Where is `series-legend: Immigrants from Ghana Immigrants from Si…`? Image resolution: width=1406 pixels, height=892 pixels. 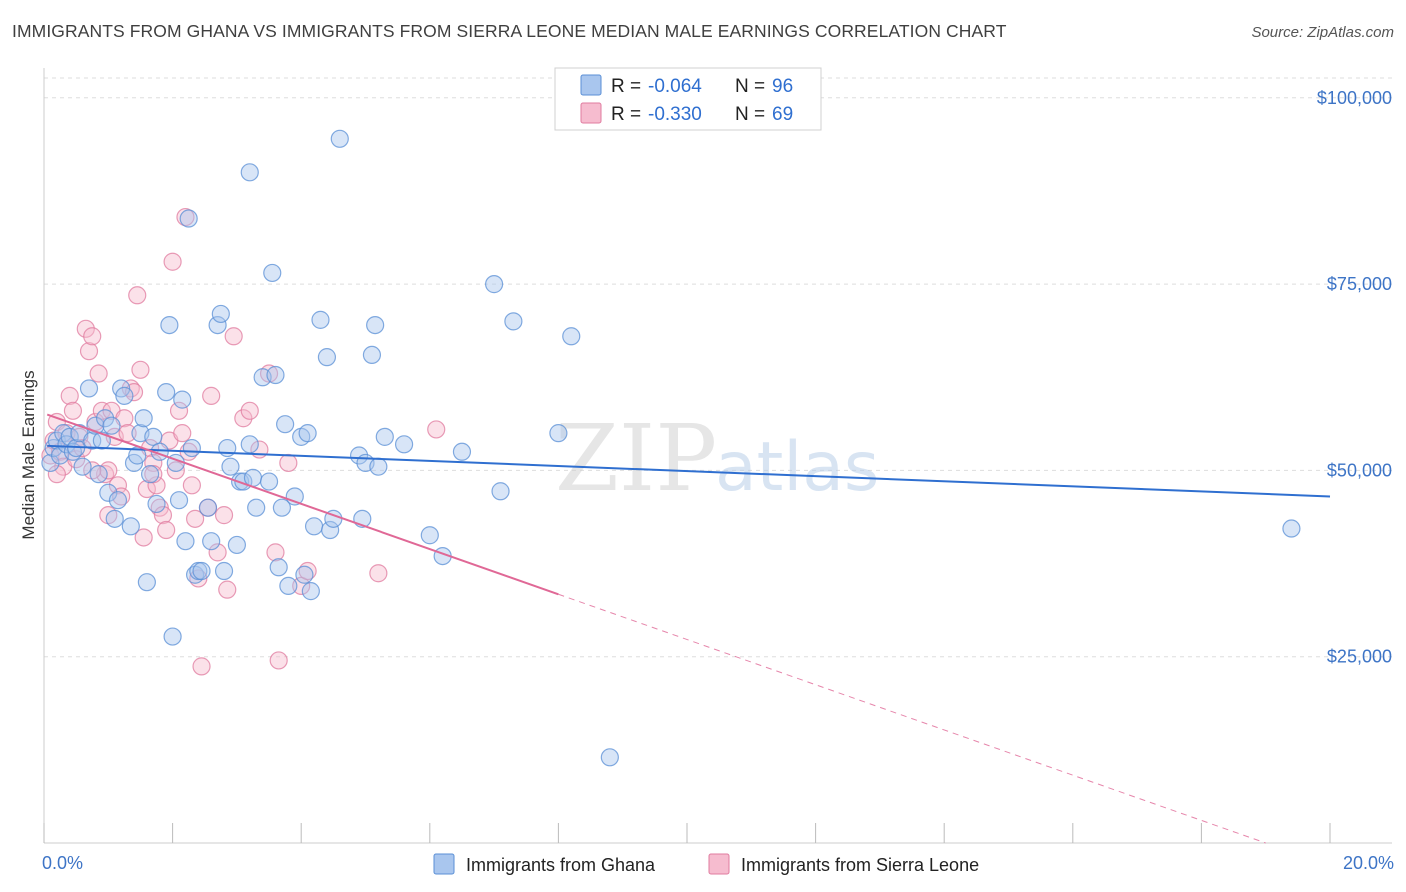
series-legend: Immigrants from Ghana Immigrants from Si… is located at coordinates (706, 864).